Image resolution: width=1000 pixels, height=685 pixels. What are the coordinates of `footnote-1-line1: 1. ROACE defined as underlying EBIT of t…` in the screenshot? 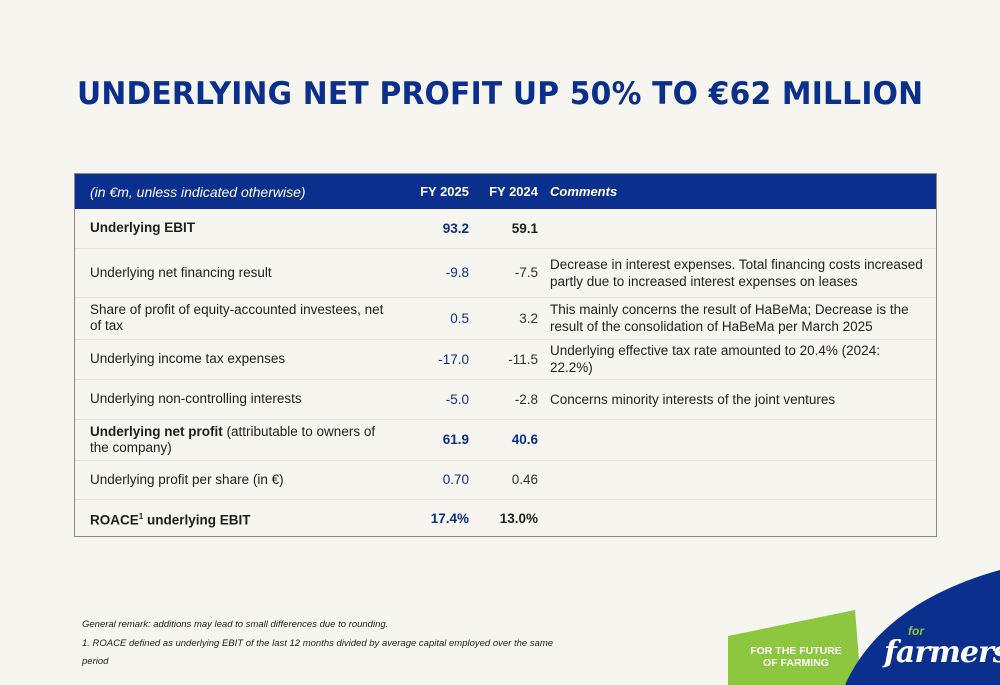 It's located at (318, 643).